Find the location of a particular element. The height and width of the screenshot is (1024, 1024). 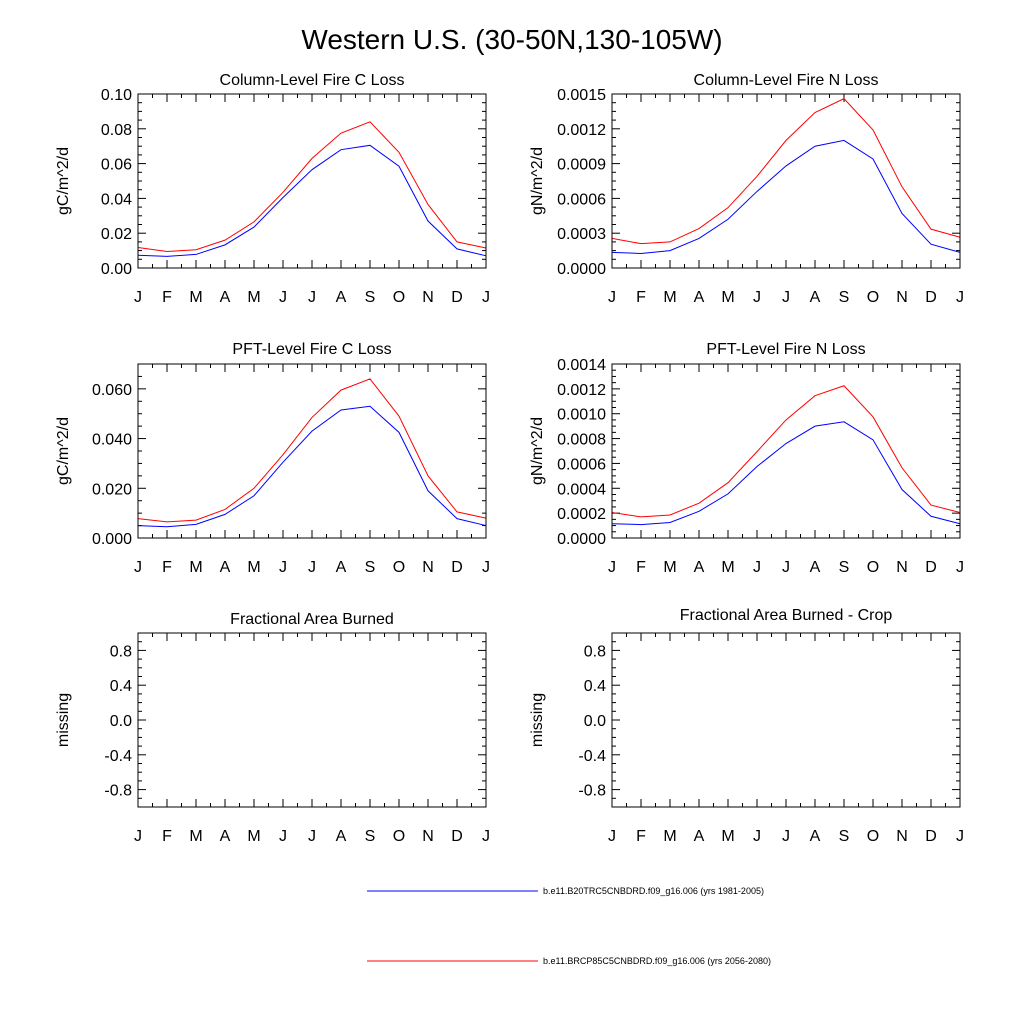

panel-title: Fractional Area Burned is located at coordinates (312, 619).